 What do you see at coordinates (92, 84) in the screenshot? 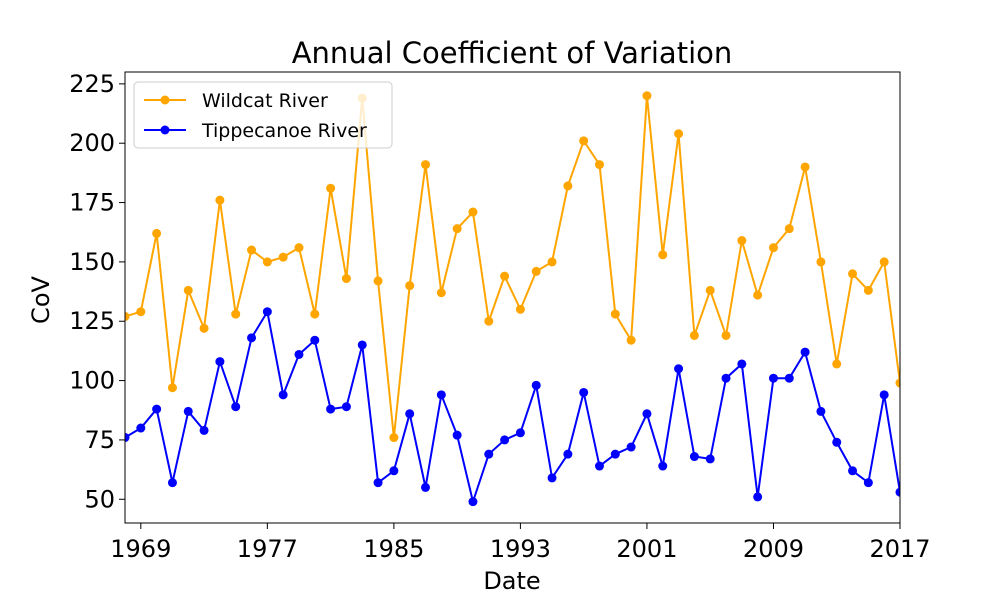
I see `y-tick-label: 225` at bounding box center [92, 84].